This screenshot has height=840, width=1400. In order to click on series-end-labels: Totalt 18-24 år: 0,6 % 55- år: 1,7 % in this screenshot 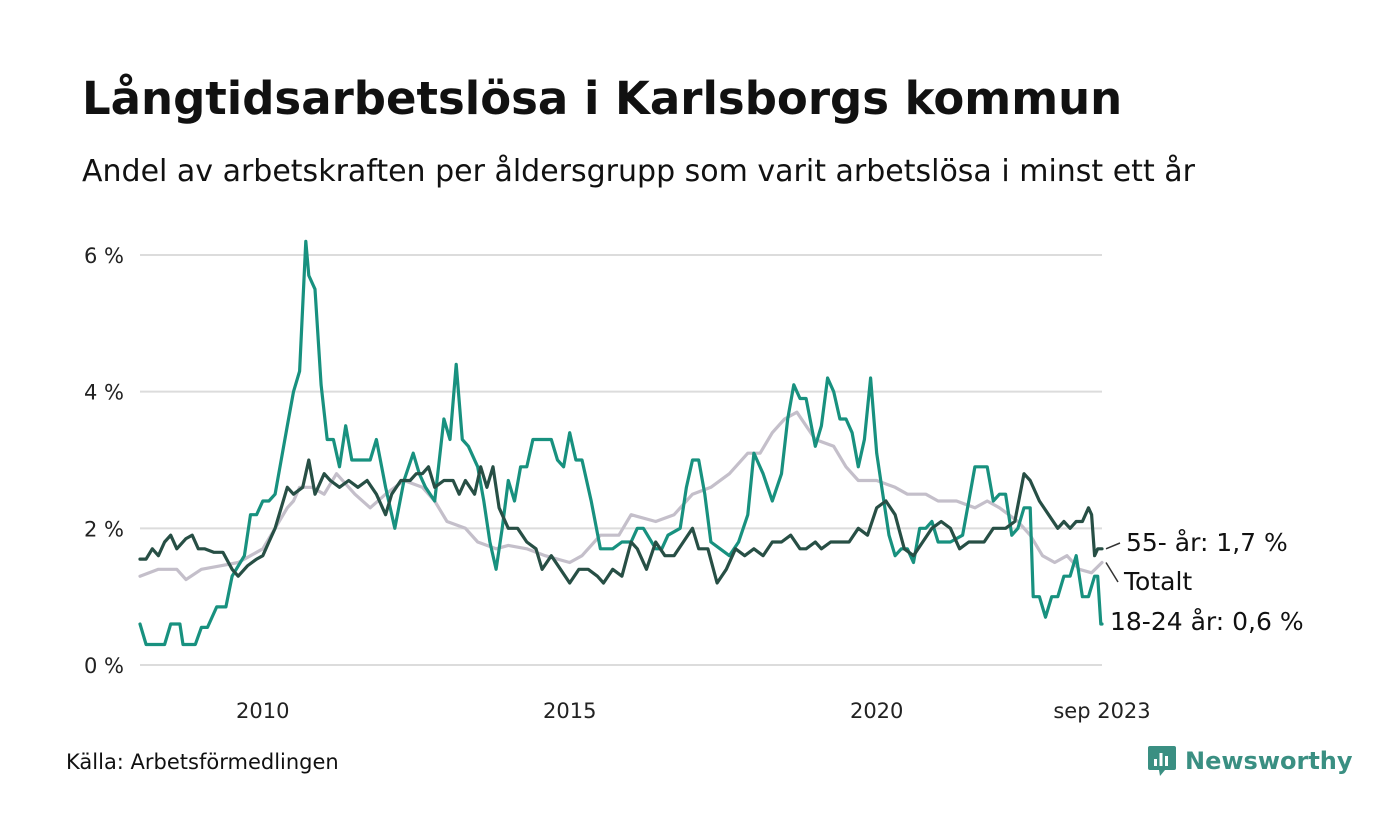, I will do `click(1204, 582)`.